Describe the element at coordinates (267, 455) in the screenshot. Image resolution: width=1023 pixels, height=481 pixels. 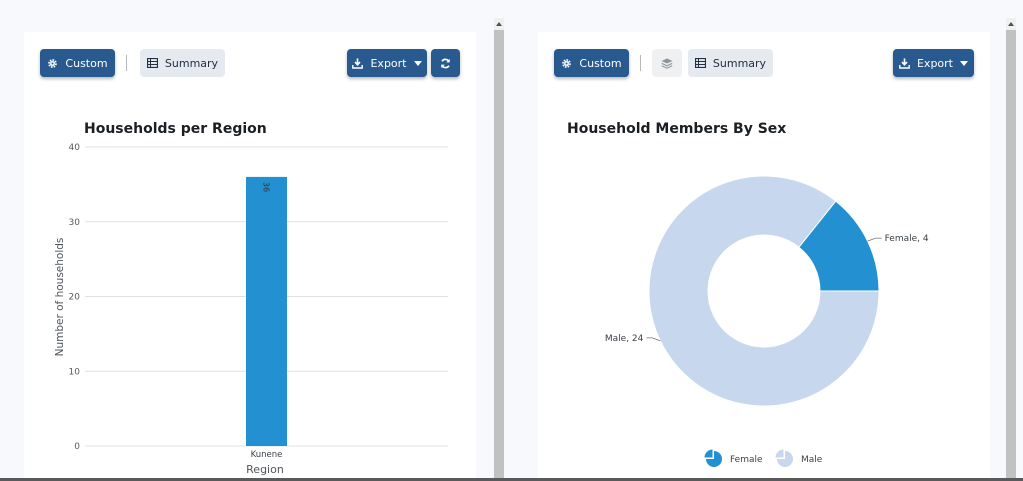
I see `bar-chart-x-tick-label: Kunene` at that location.